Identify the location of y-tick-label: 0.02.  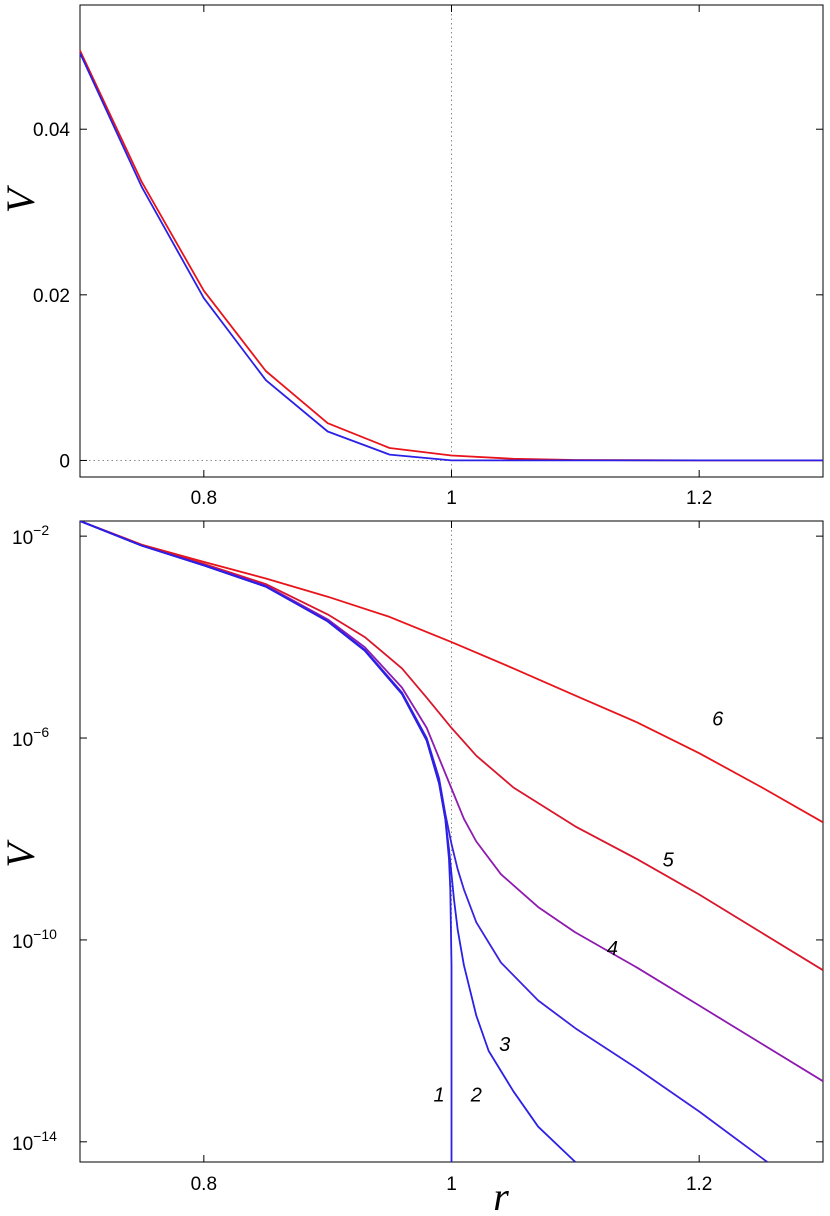
(51, 296).